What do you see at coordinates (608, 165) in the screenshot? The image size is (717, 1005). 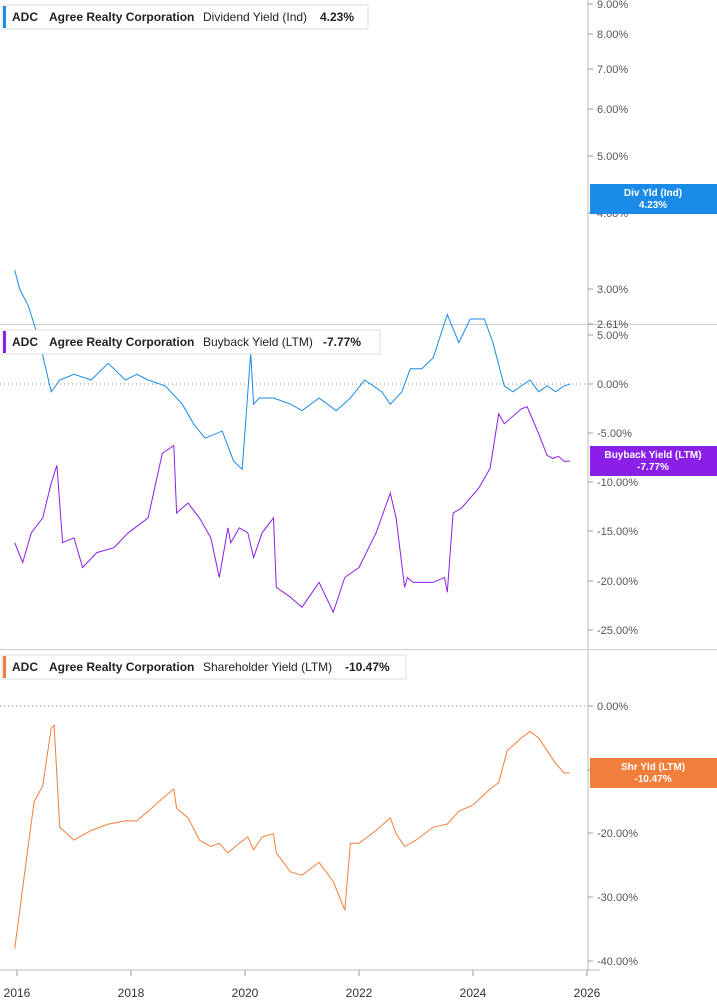 I see `y-axis-panel-1: 9.00%8.00%7.00%6.00%5.00%4.00%3.00%2.61%` at bounding box center [608, 165].